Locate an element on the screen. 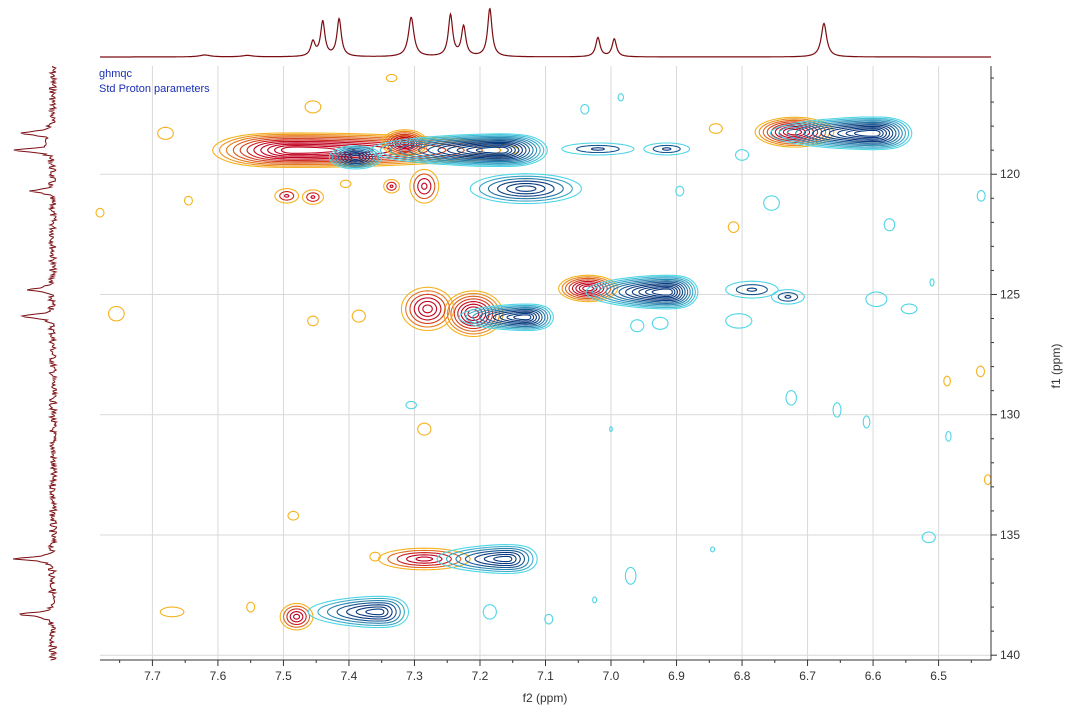 Image resolution: width=1068 pixels, height=714 pixels. experiment-label: ghmqc is located at coordinates (116, 74).